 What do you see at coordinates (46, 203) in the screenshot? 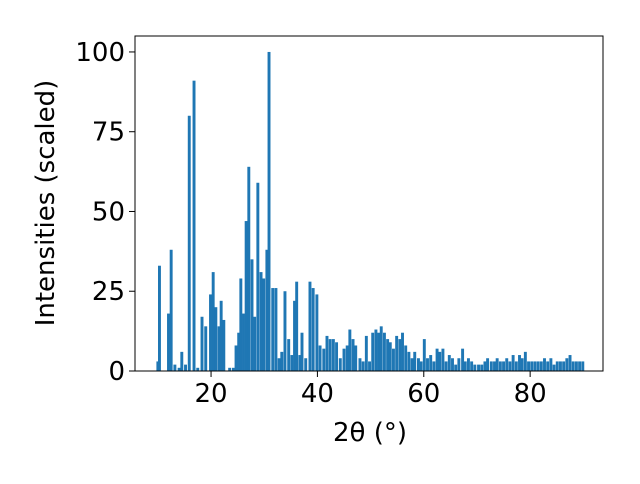
I see `y-axis-label: Intensities (scaled)` at bounding box center [46, 203].